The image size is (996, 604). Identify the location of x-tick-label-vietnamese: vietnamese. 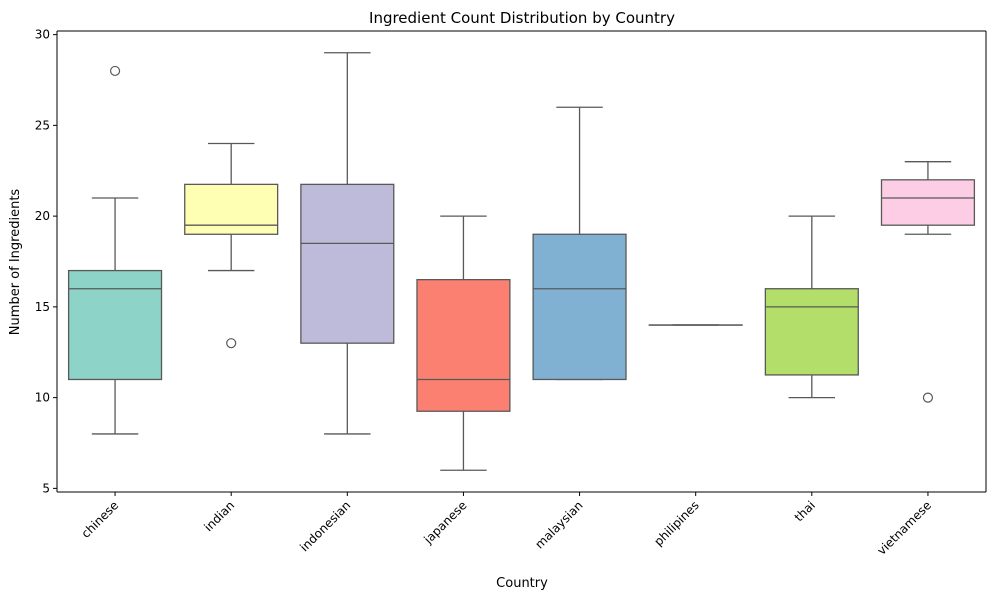
(905, 528).